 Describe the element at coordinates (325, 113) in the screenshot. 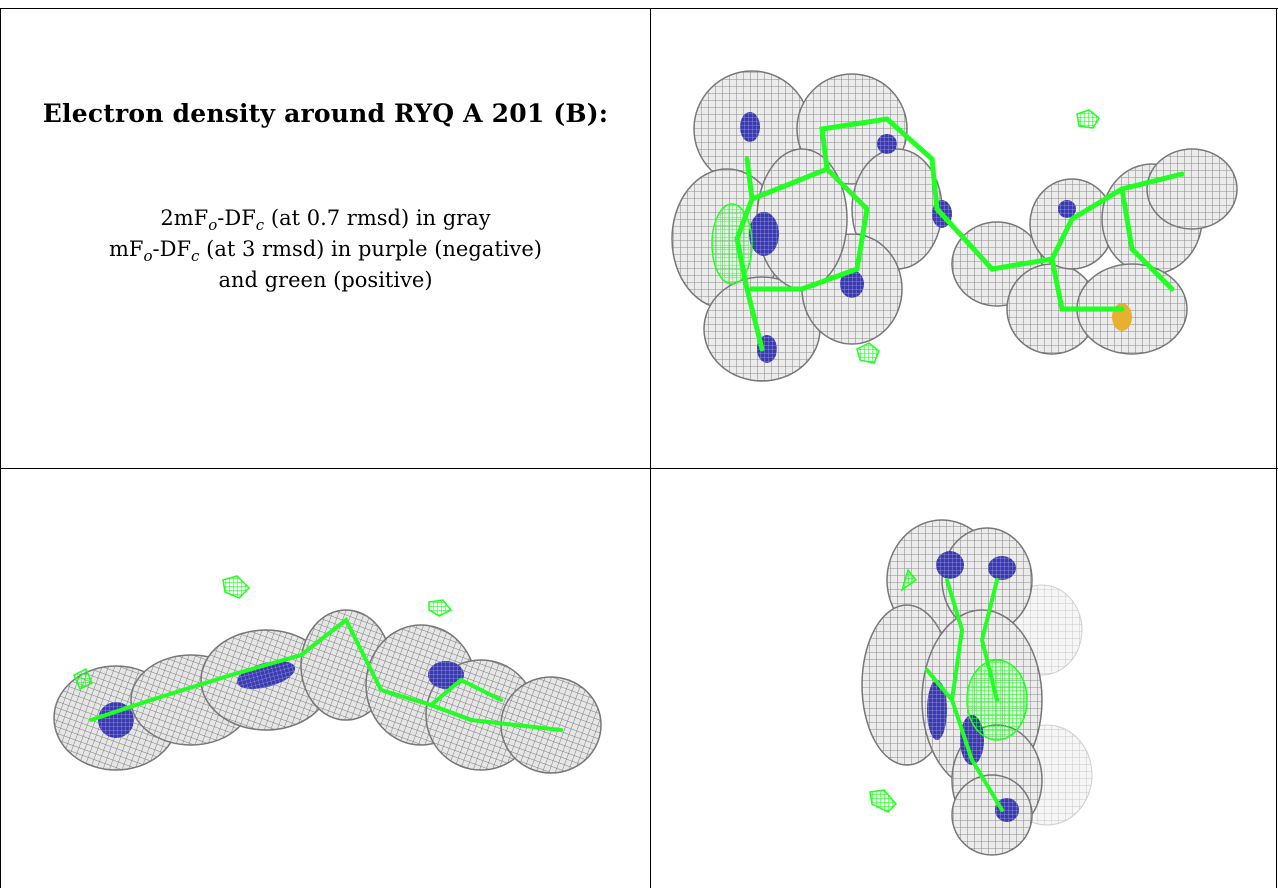

I see `page-title: Electron density around RYQ A 201 (B):` at that location.